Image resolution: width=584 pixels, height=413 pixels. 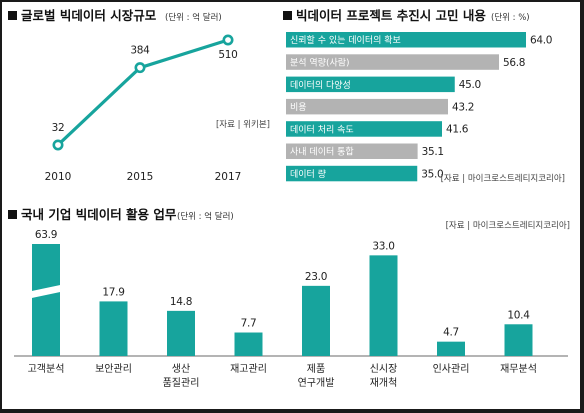 I want to click on x-category-label: 보안관리, so click(x=113, y=369).